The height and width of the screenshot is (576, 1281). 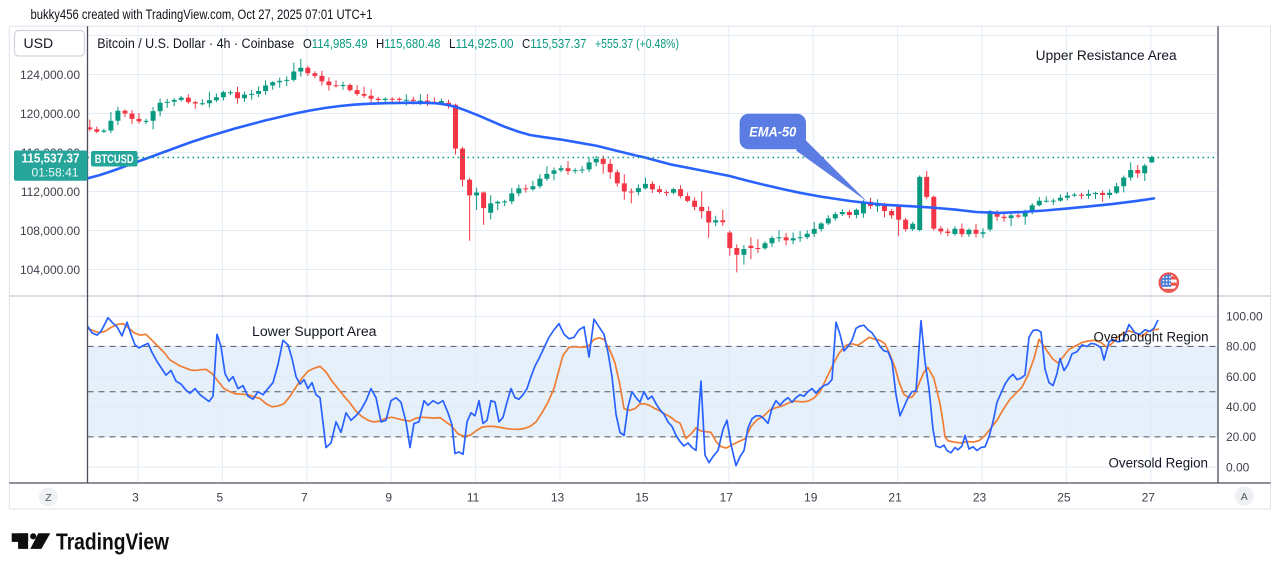 I want to click on svg-text: 0.00, so click(x=1238, y=467).